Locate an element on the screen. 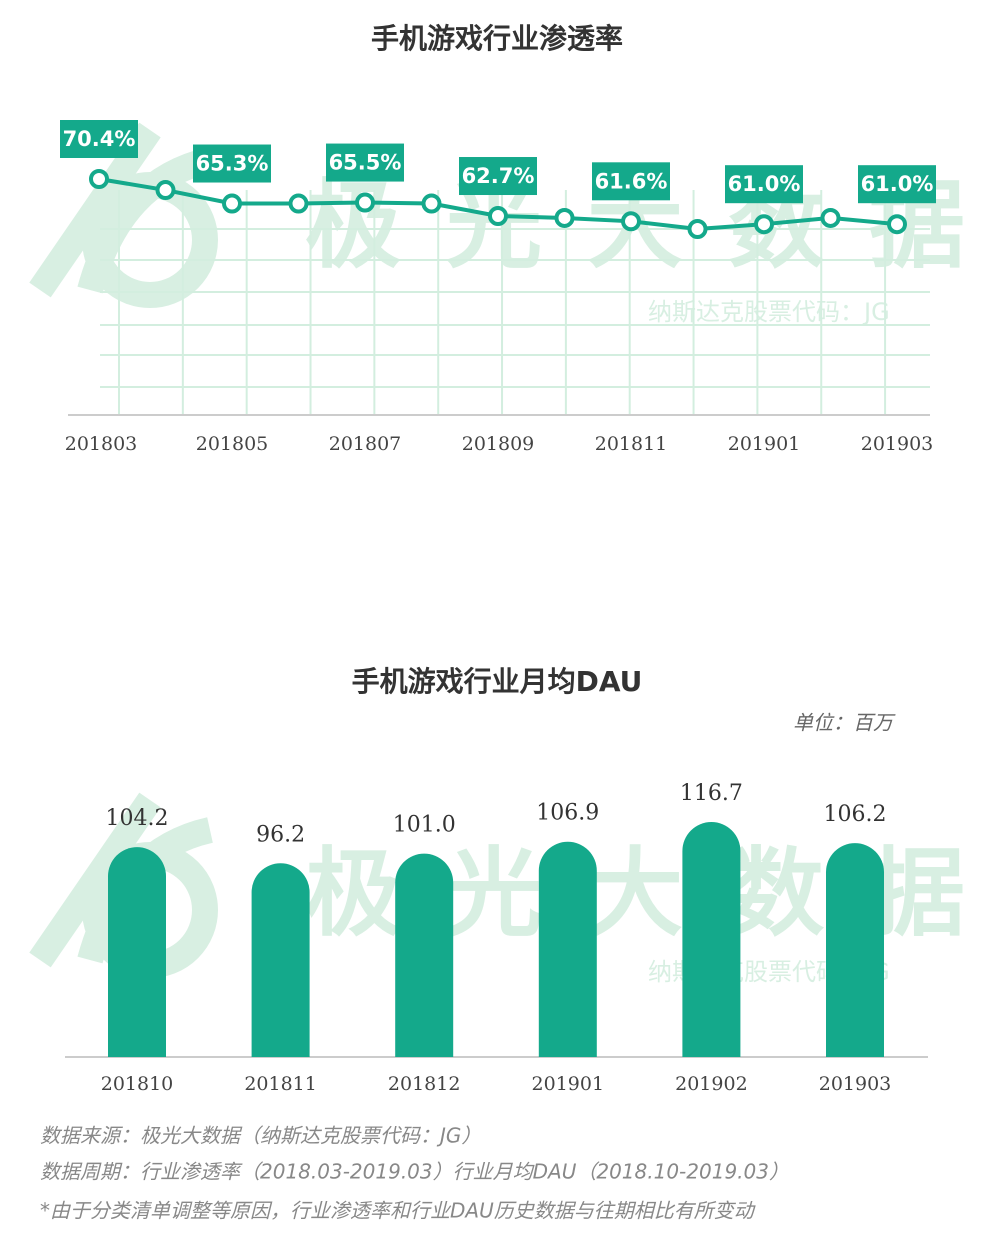  data-label: 61.6% is located at coordinates (631, 181).